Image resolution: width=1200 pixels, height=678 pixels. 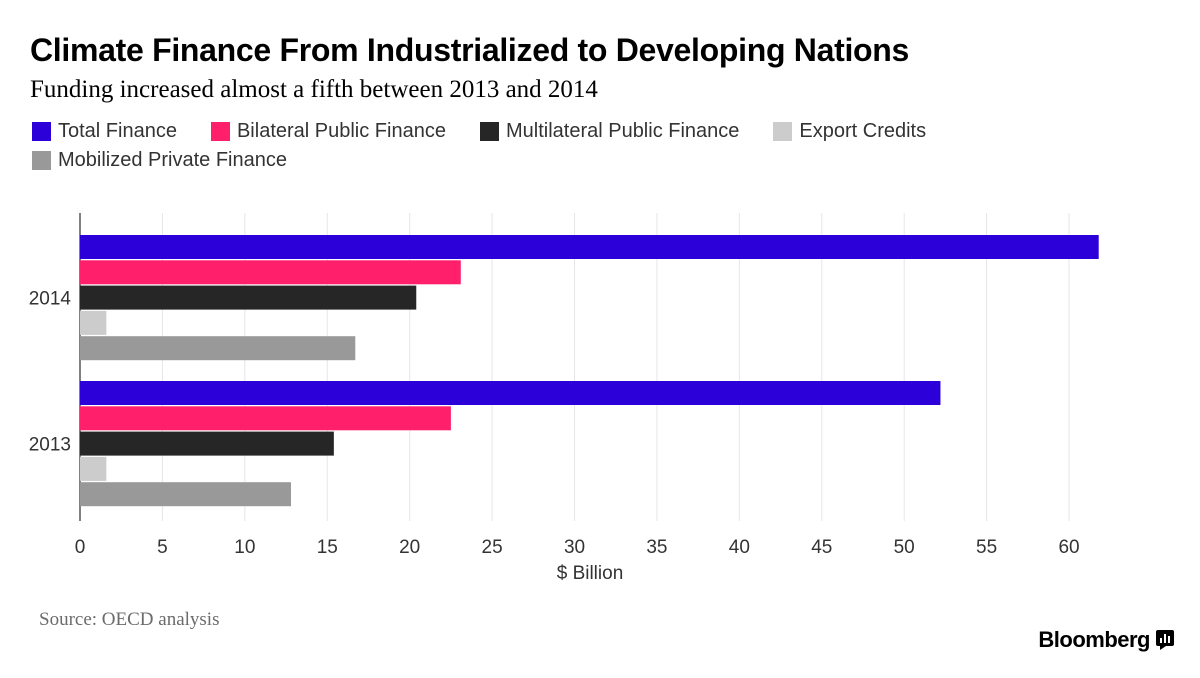 What do you see at coordinates (1165, 640) in the screenshot?
I see `bloomberg-chart-icon` at bounding box center [1165, 640].